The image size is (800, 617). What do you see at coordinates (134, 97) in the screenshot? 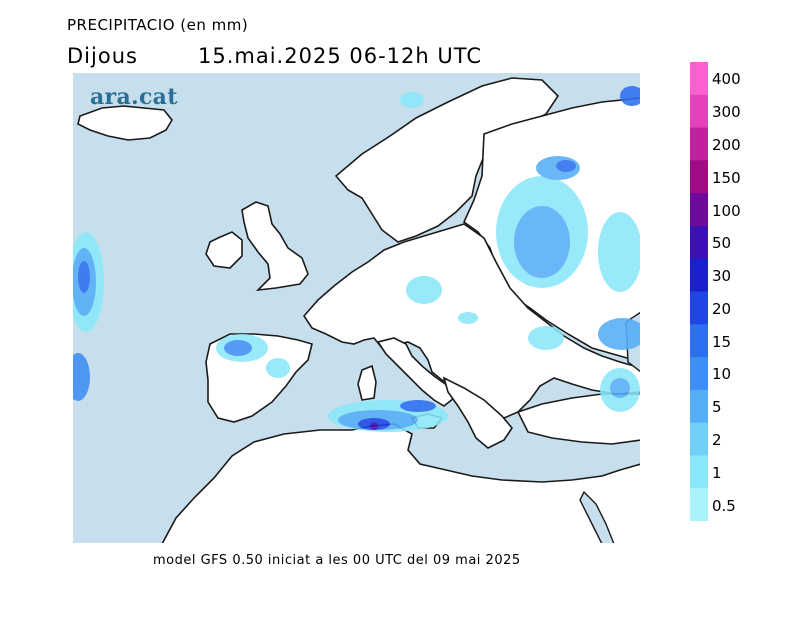
I see `brand-logo: ara.cat` at bounding box center [134, 97].